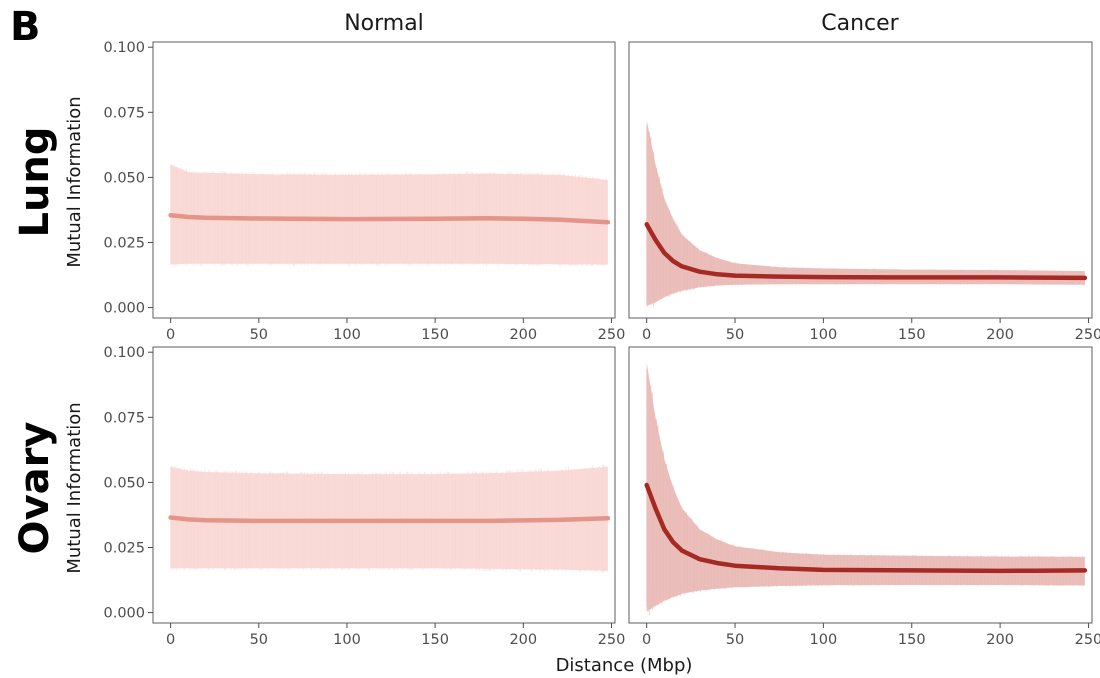 This screenshot has height=678, width=1100. What do you see at coordinates (74, 181) in the screenshot?
I see `y-axis-title-lung: Mutual Information` at bounding box center [74, 181].